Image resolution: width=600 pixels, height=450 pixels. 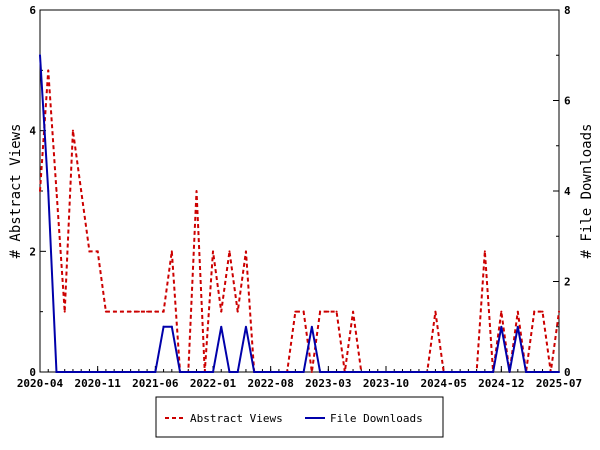 What do you see at coordinates (270, 383) in the screenshot?
I see `x-tick-label: 2022-08` at bounding box center [270, 383].